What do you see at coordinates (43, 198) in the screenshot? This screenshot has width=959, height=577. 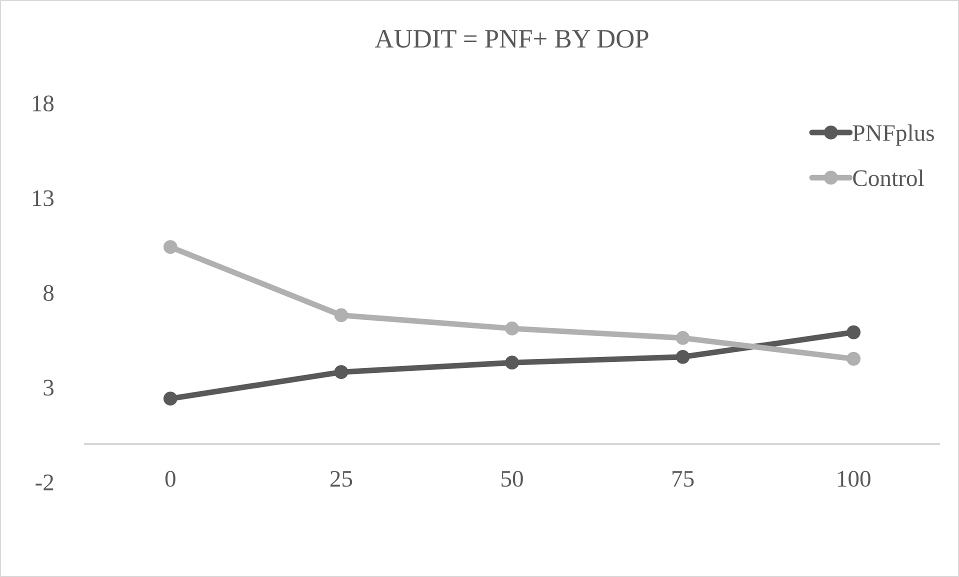 I see `y-tick-label: 13` at bounding box center [43, 198].